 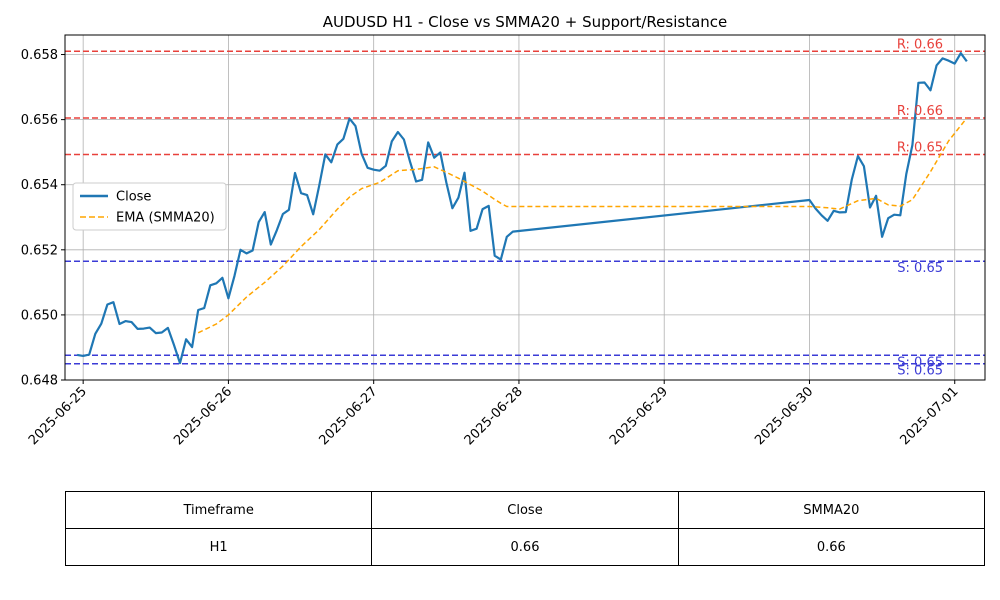 What do you see at coordinates (39, 55) in the screenshot?
I see `y-tick-label: 0.658` at bounding box center [39, 55].